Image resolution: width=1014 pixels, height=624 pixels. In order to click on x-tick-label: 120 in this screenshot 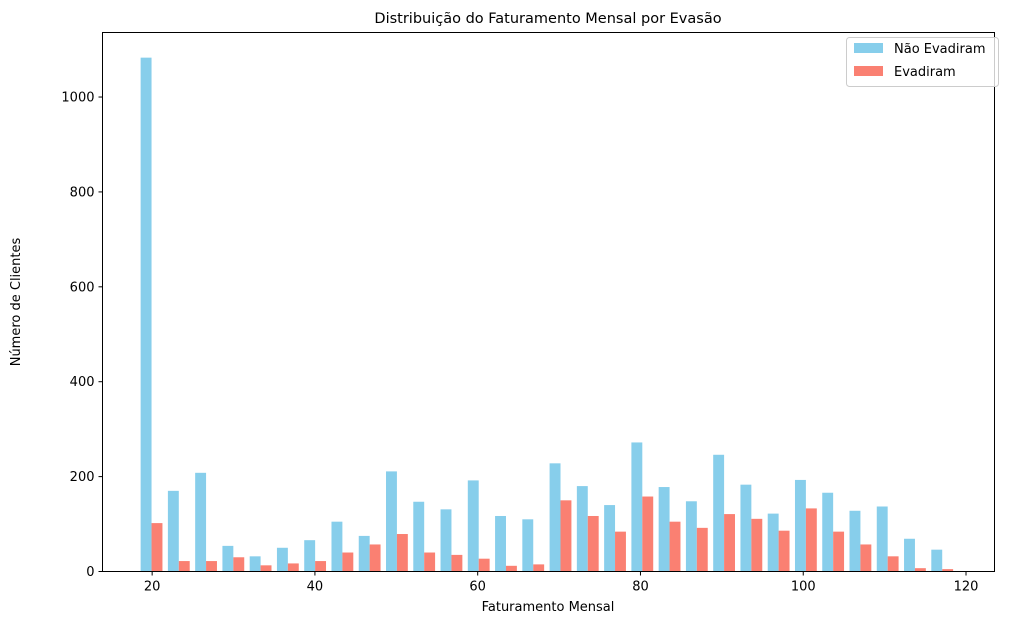, I will do `click(966, 587)`.